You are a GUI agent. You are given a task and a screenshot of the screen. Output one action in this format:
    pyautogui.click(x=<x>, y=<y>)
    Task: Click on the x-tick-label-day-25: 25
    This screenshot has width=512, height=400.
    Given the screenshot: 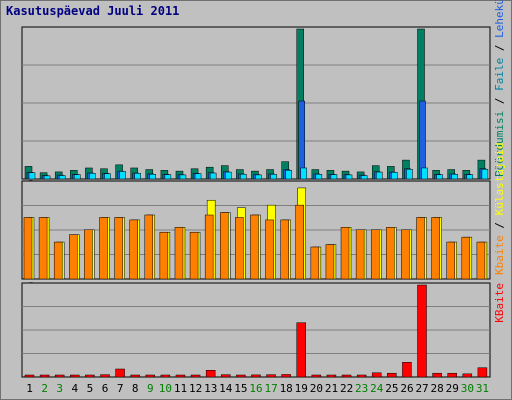 What is the action you would take?
    pyautogui.click(x=391, y=388)
    